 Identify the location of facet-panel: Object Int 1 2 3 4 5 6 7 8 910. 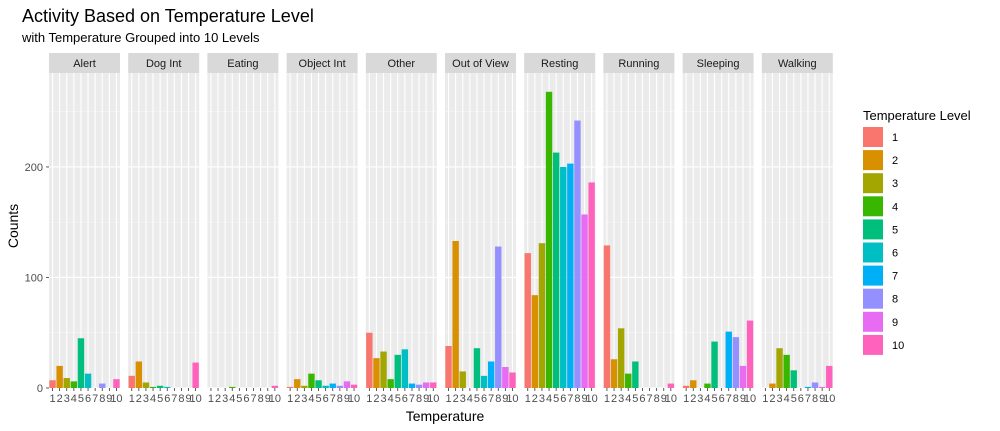
(323, 229).